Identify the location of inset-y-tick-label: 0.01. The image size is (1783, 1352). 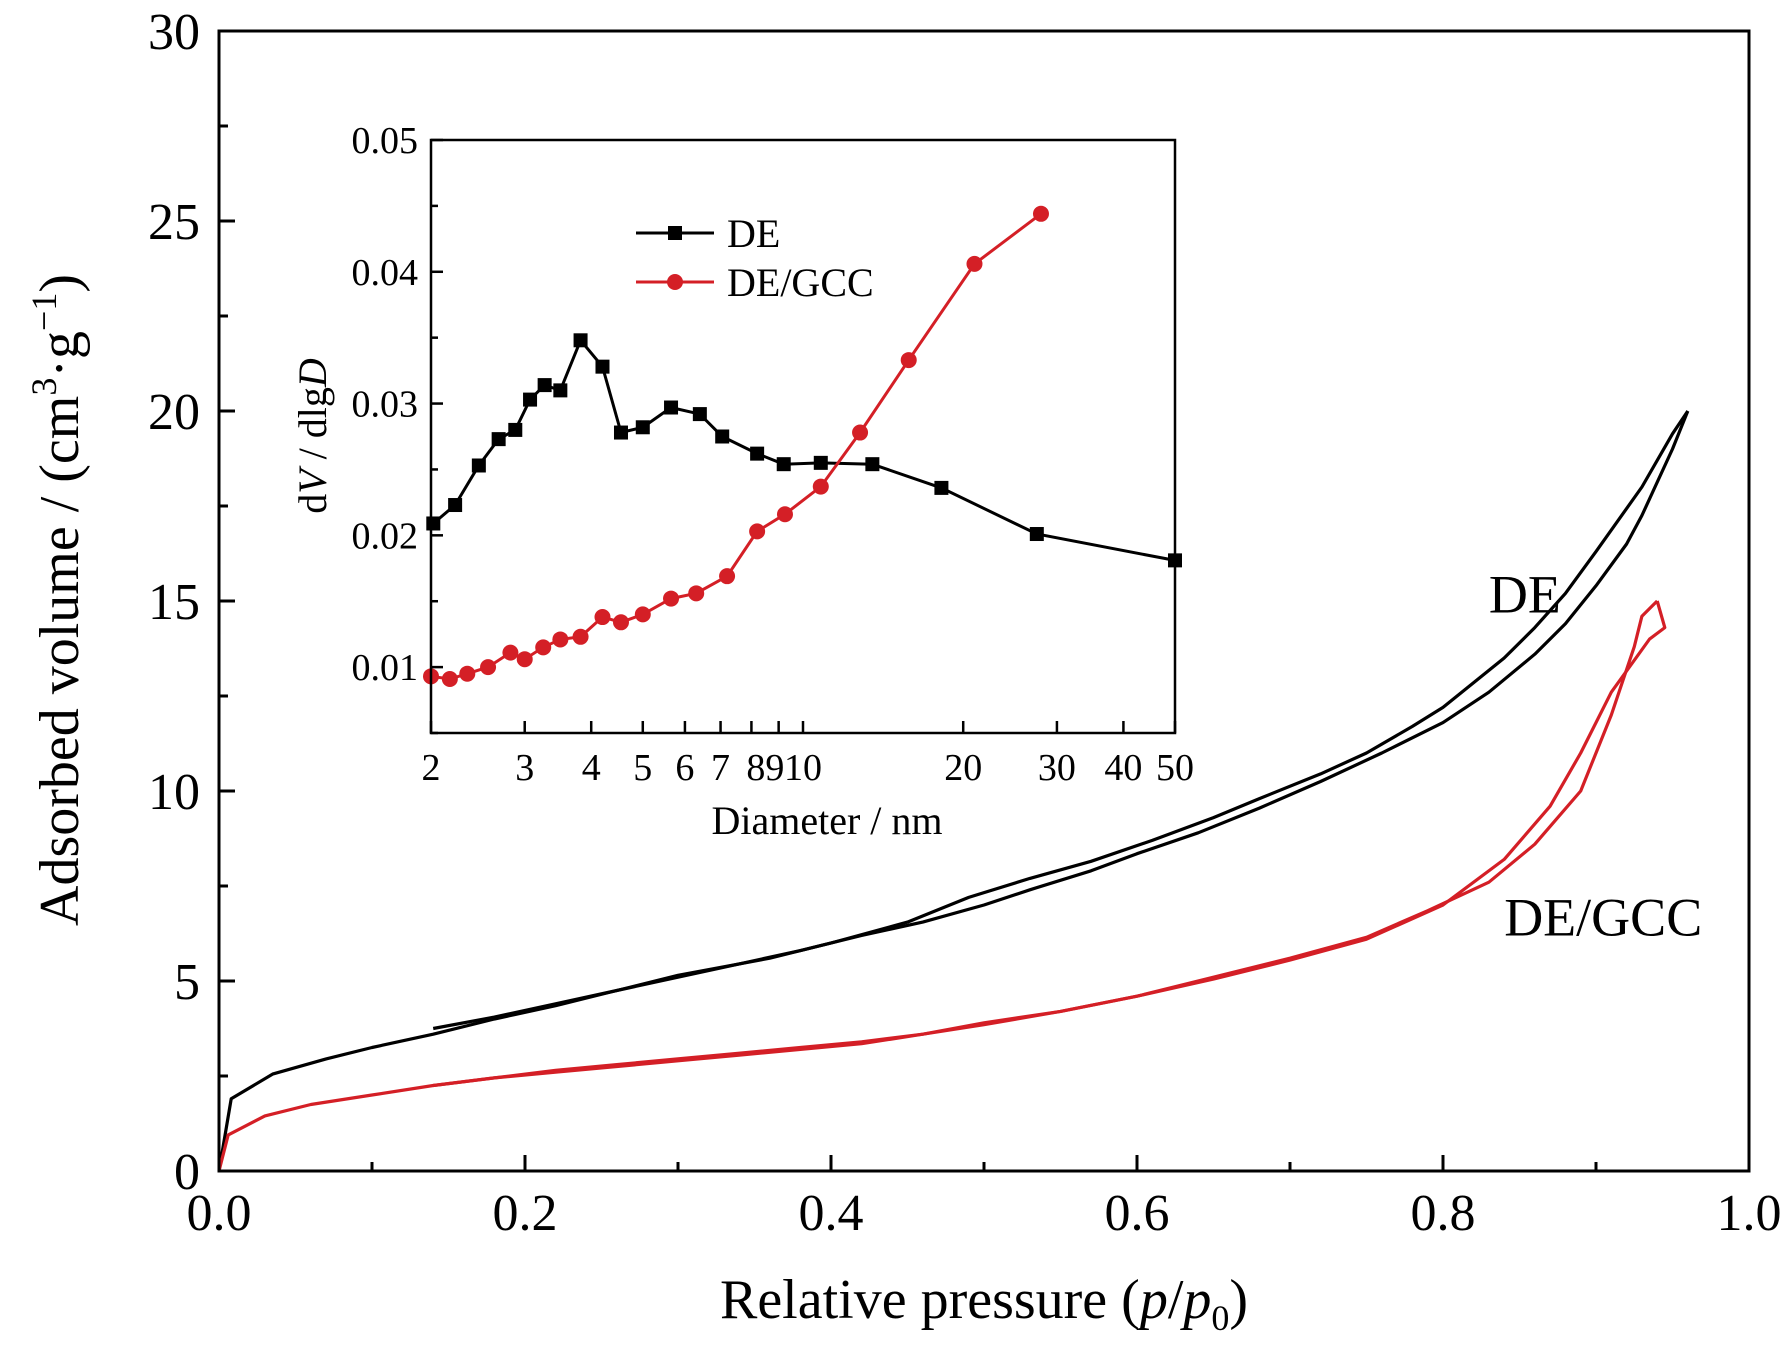
(385, 668).